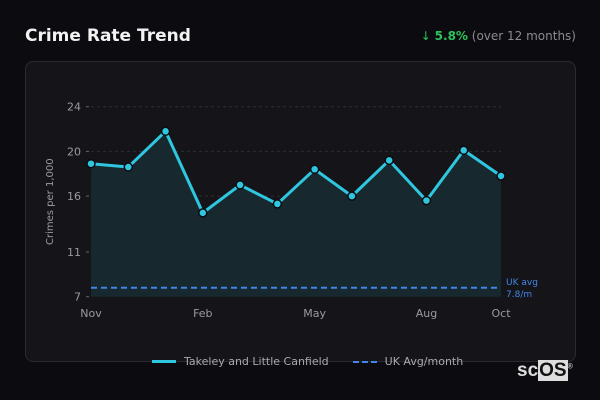 The height and width of the screenshot is (400, 600). Describe the element at coordinates (50, 201) in the screenshot. I see `y-axis-label: Crimes per 1,000` at that location.